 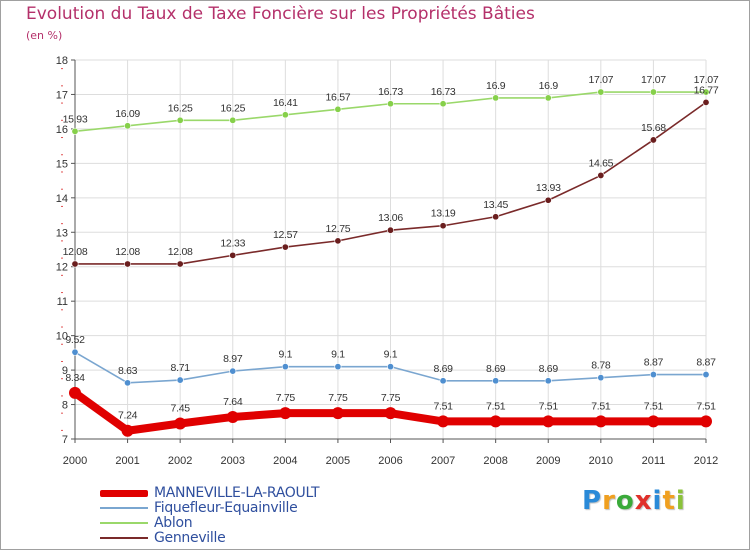 What do you see at coordinates (285, 235) in the screenshot?
I see `data-label-genneville: 12.57` at bounding box center [285, 235].